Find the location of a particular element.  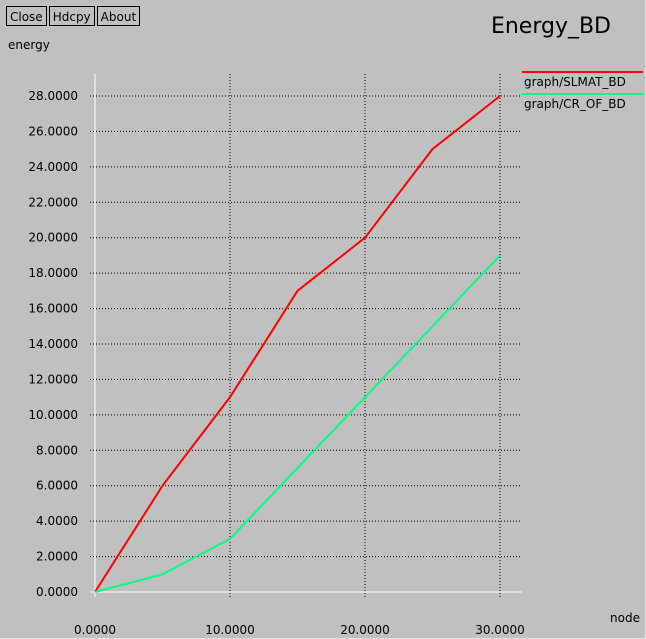

toolbar: Close Hdcpy About is located at coordinates (73, 16).